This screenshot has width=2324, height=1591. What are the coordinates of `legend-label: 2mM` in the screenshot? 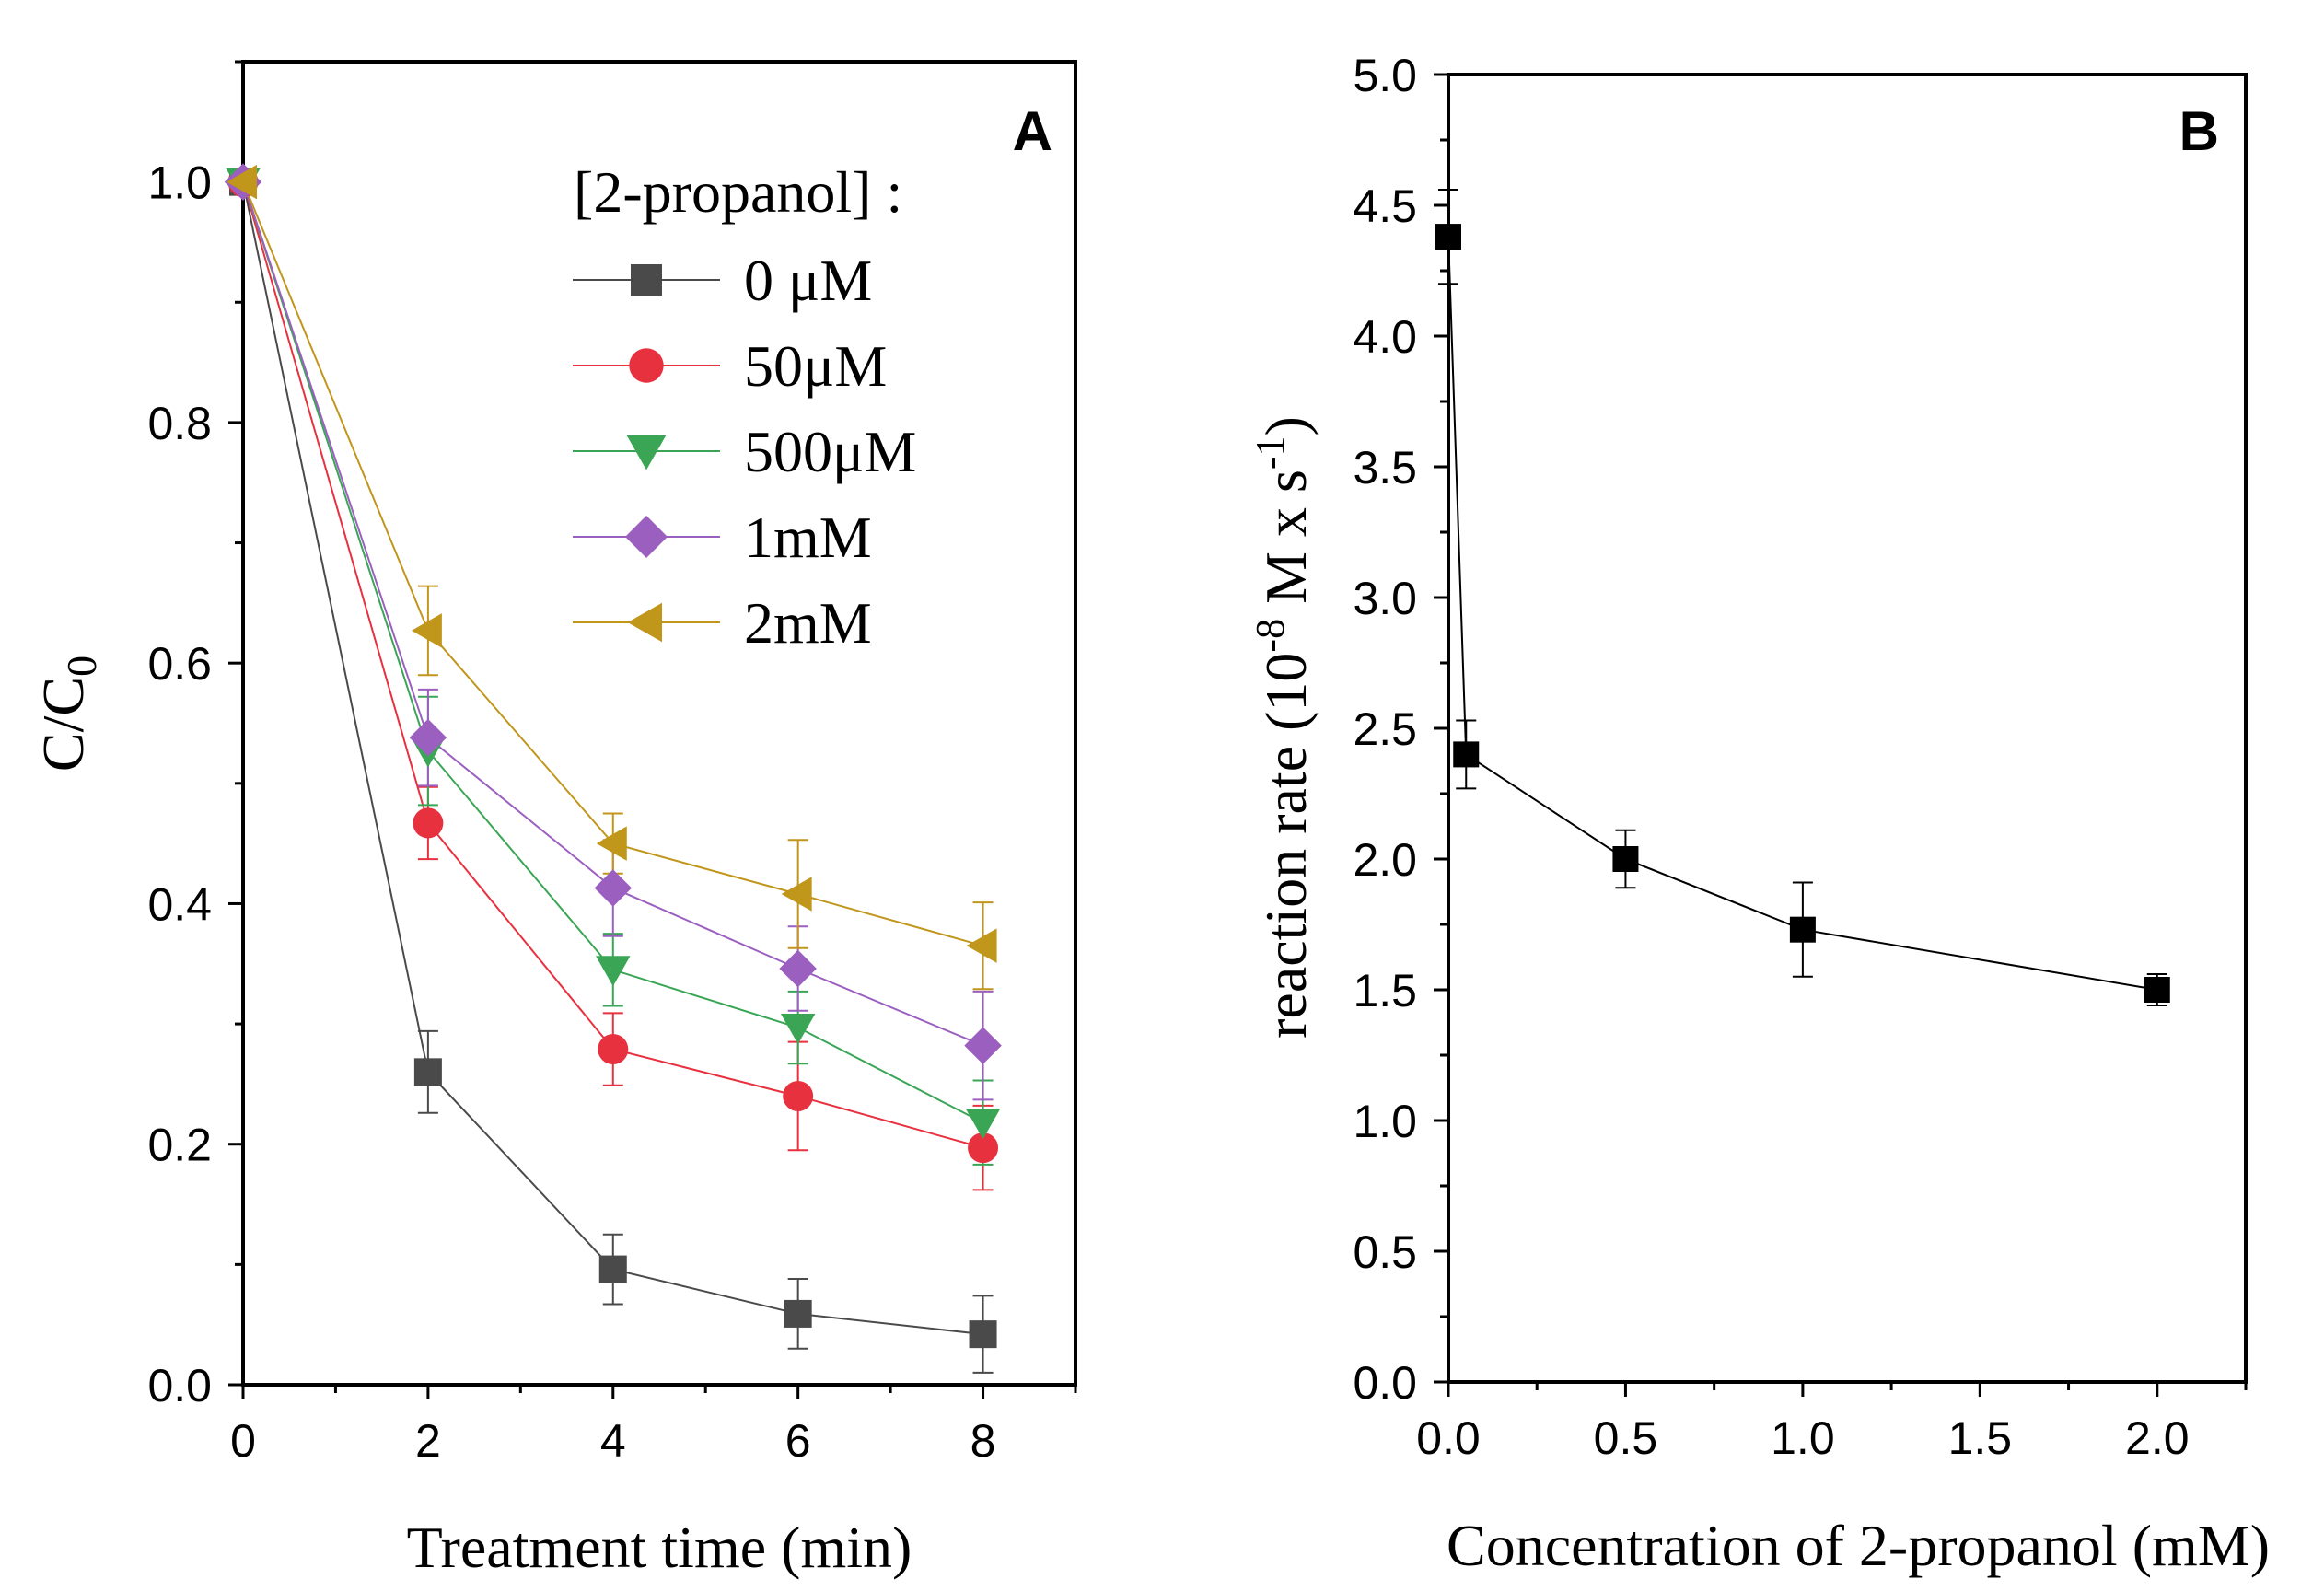 It's located at (808, 623).